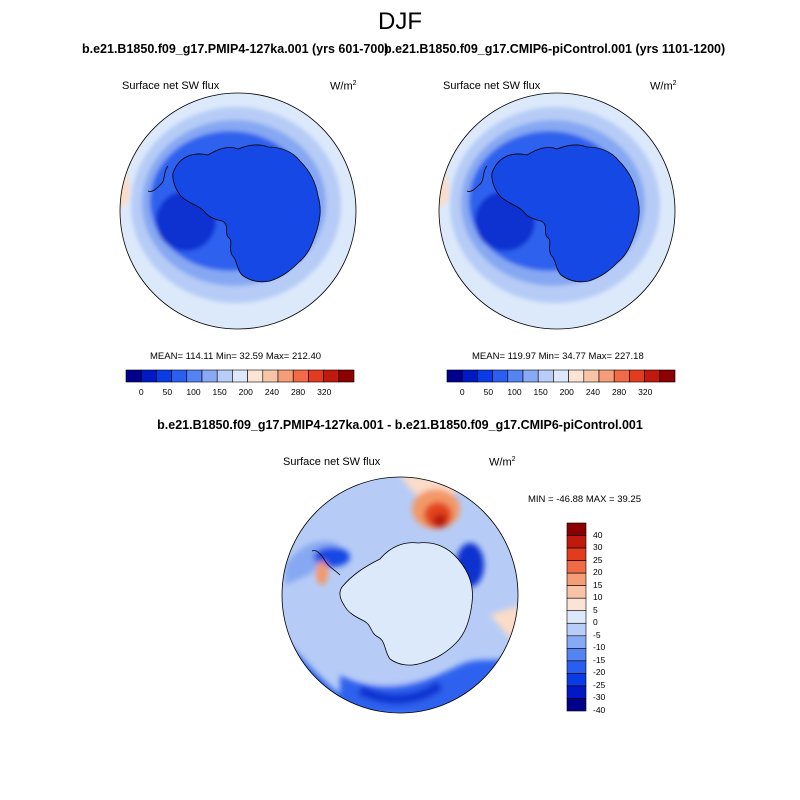  I want to click on colorbar-tick-label: 5, so click(595, 609).